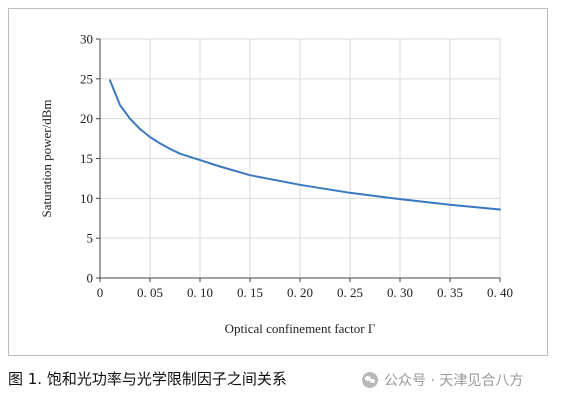 The image size is (568, 405). What do you see at coordinates (300, 328) in the screenshot?
I see `x-axis-label: Optical confinement factor Γ` at bounding box center [300, 328].